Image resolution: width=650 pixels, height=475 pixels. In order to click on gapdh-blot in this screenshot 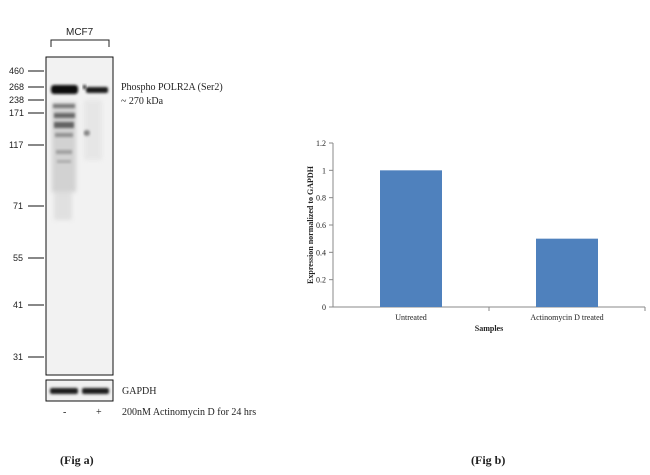, I will do `click(79, 390)`.